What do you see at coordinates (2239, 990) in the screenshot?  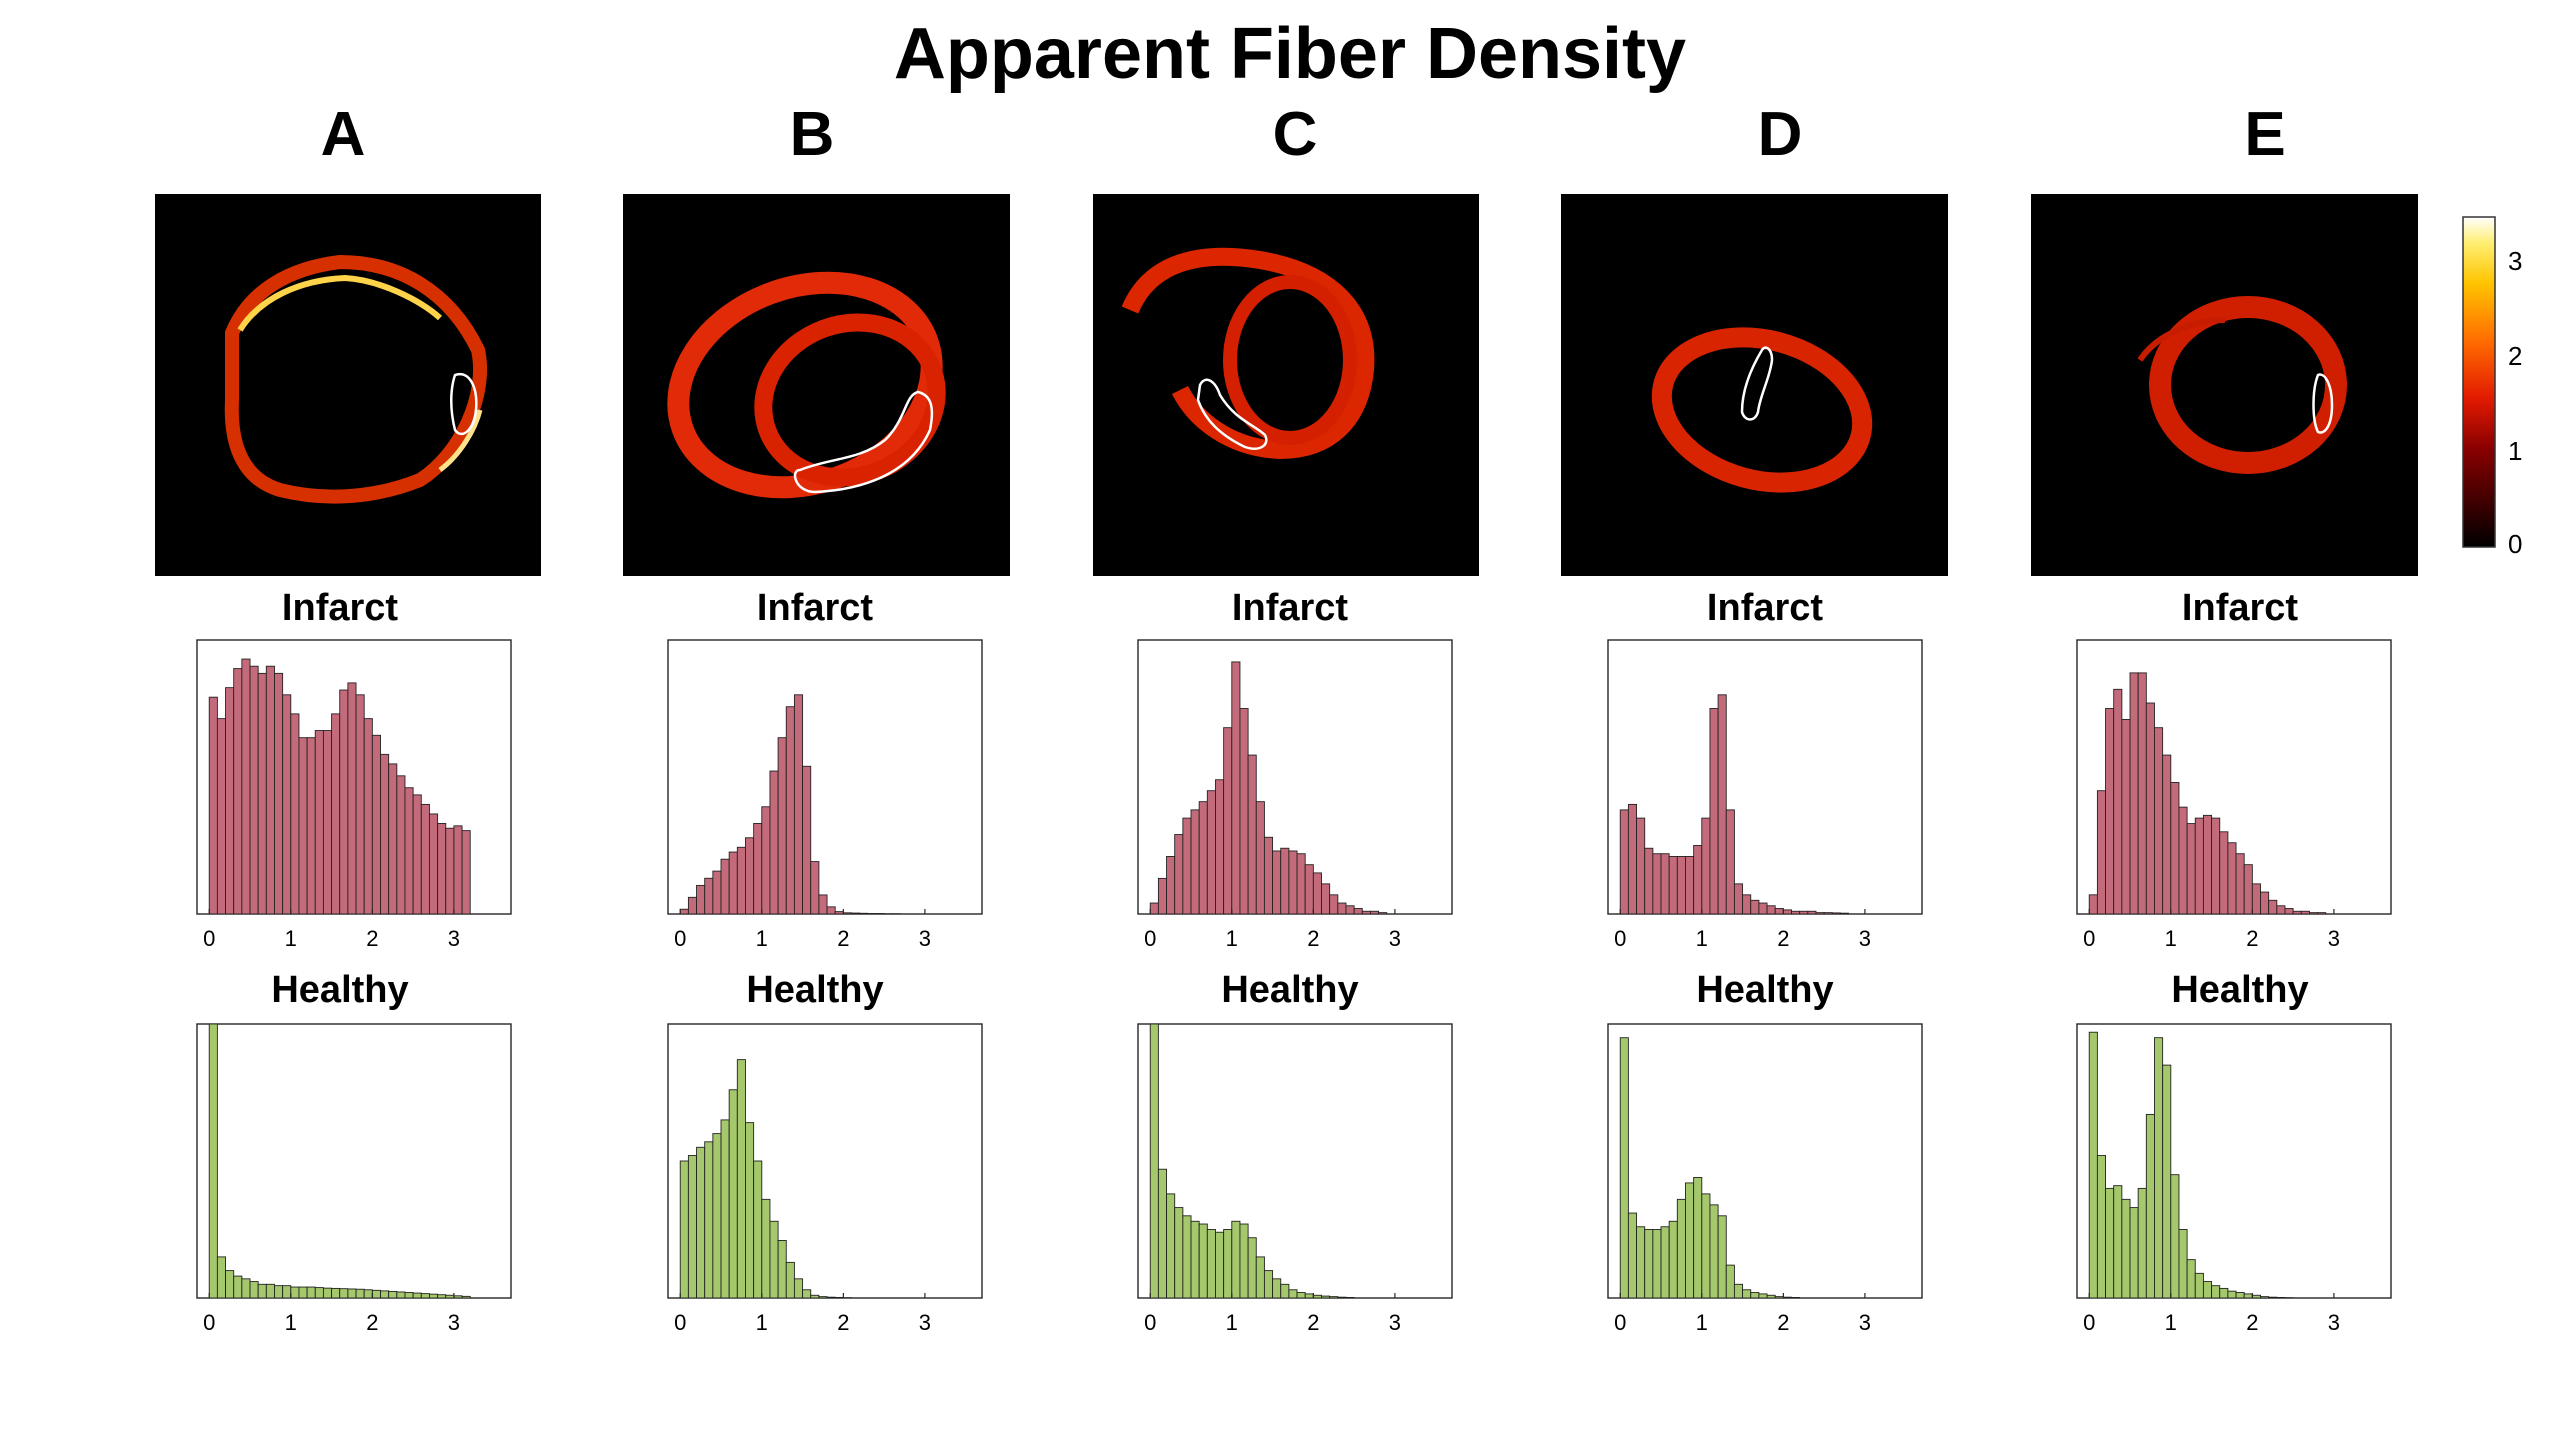 I see `healthy-title-e: Healthy` at bounding box center [2239, 990].